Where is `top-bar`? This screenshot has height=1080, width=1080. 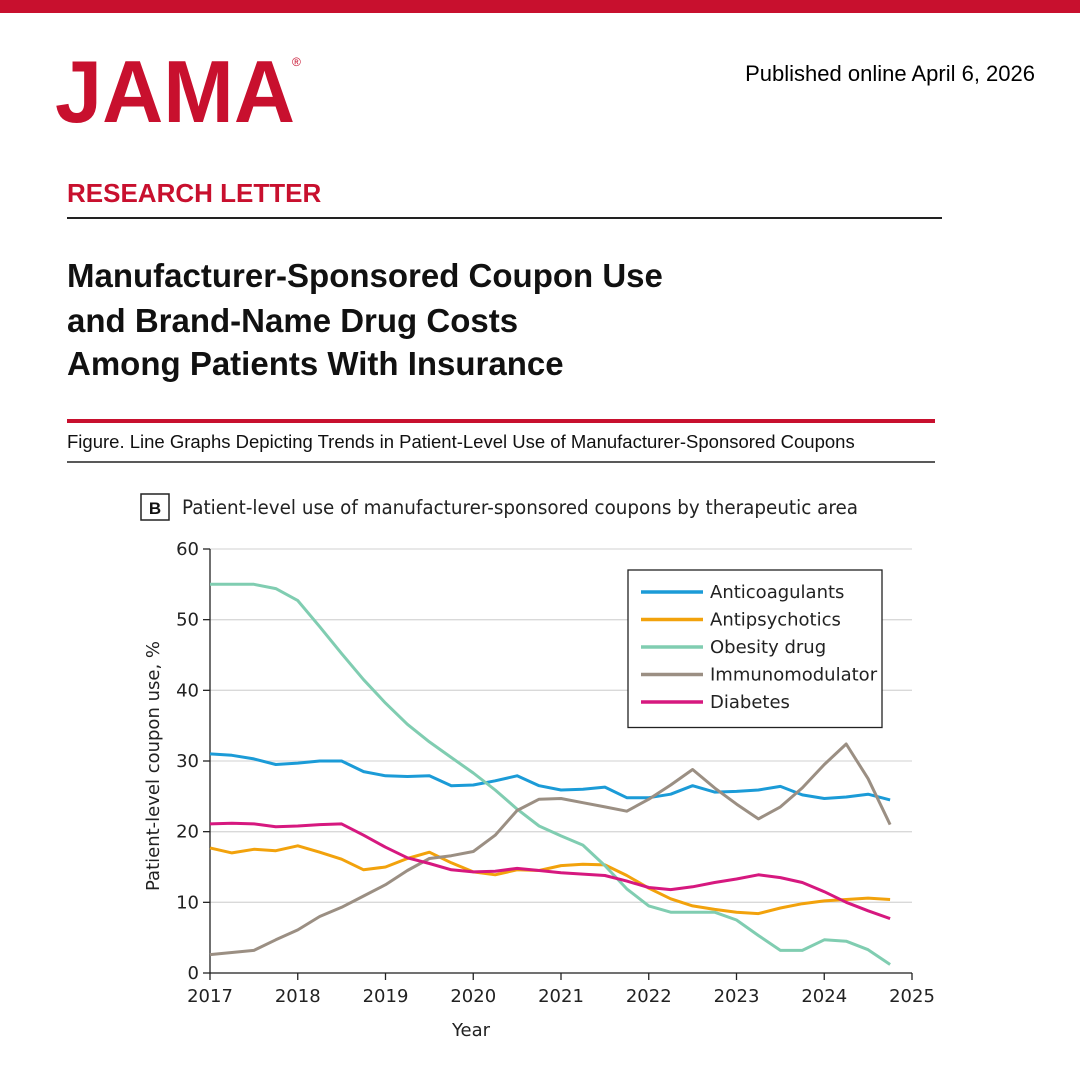
top-bar is located at coordinates (540, 6).